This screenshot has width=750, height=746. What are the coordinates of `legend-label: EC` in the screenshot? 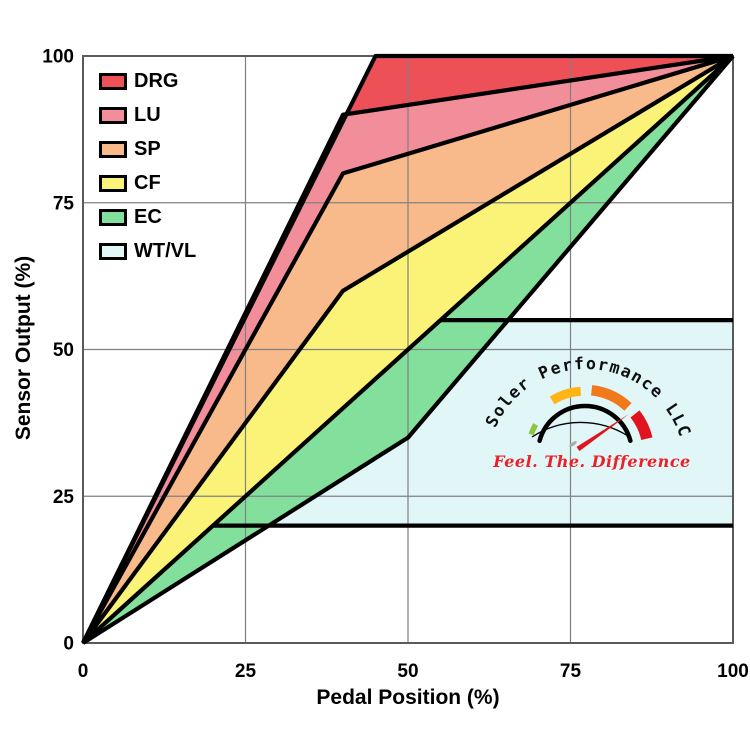 It's located at (148, 217).